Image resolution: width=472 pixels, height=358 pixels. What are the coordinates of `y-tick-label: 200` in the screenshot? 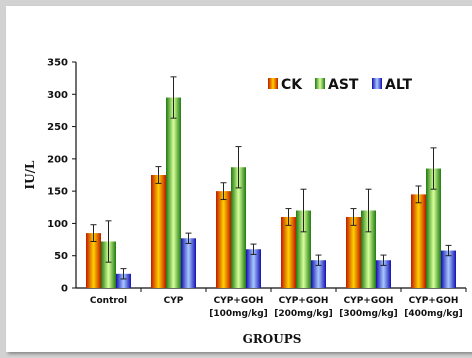 It's located at (57, 159).